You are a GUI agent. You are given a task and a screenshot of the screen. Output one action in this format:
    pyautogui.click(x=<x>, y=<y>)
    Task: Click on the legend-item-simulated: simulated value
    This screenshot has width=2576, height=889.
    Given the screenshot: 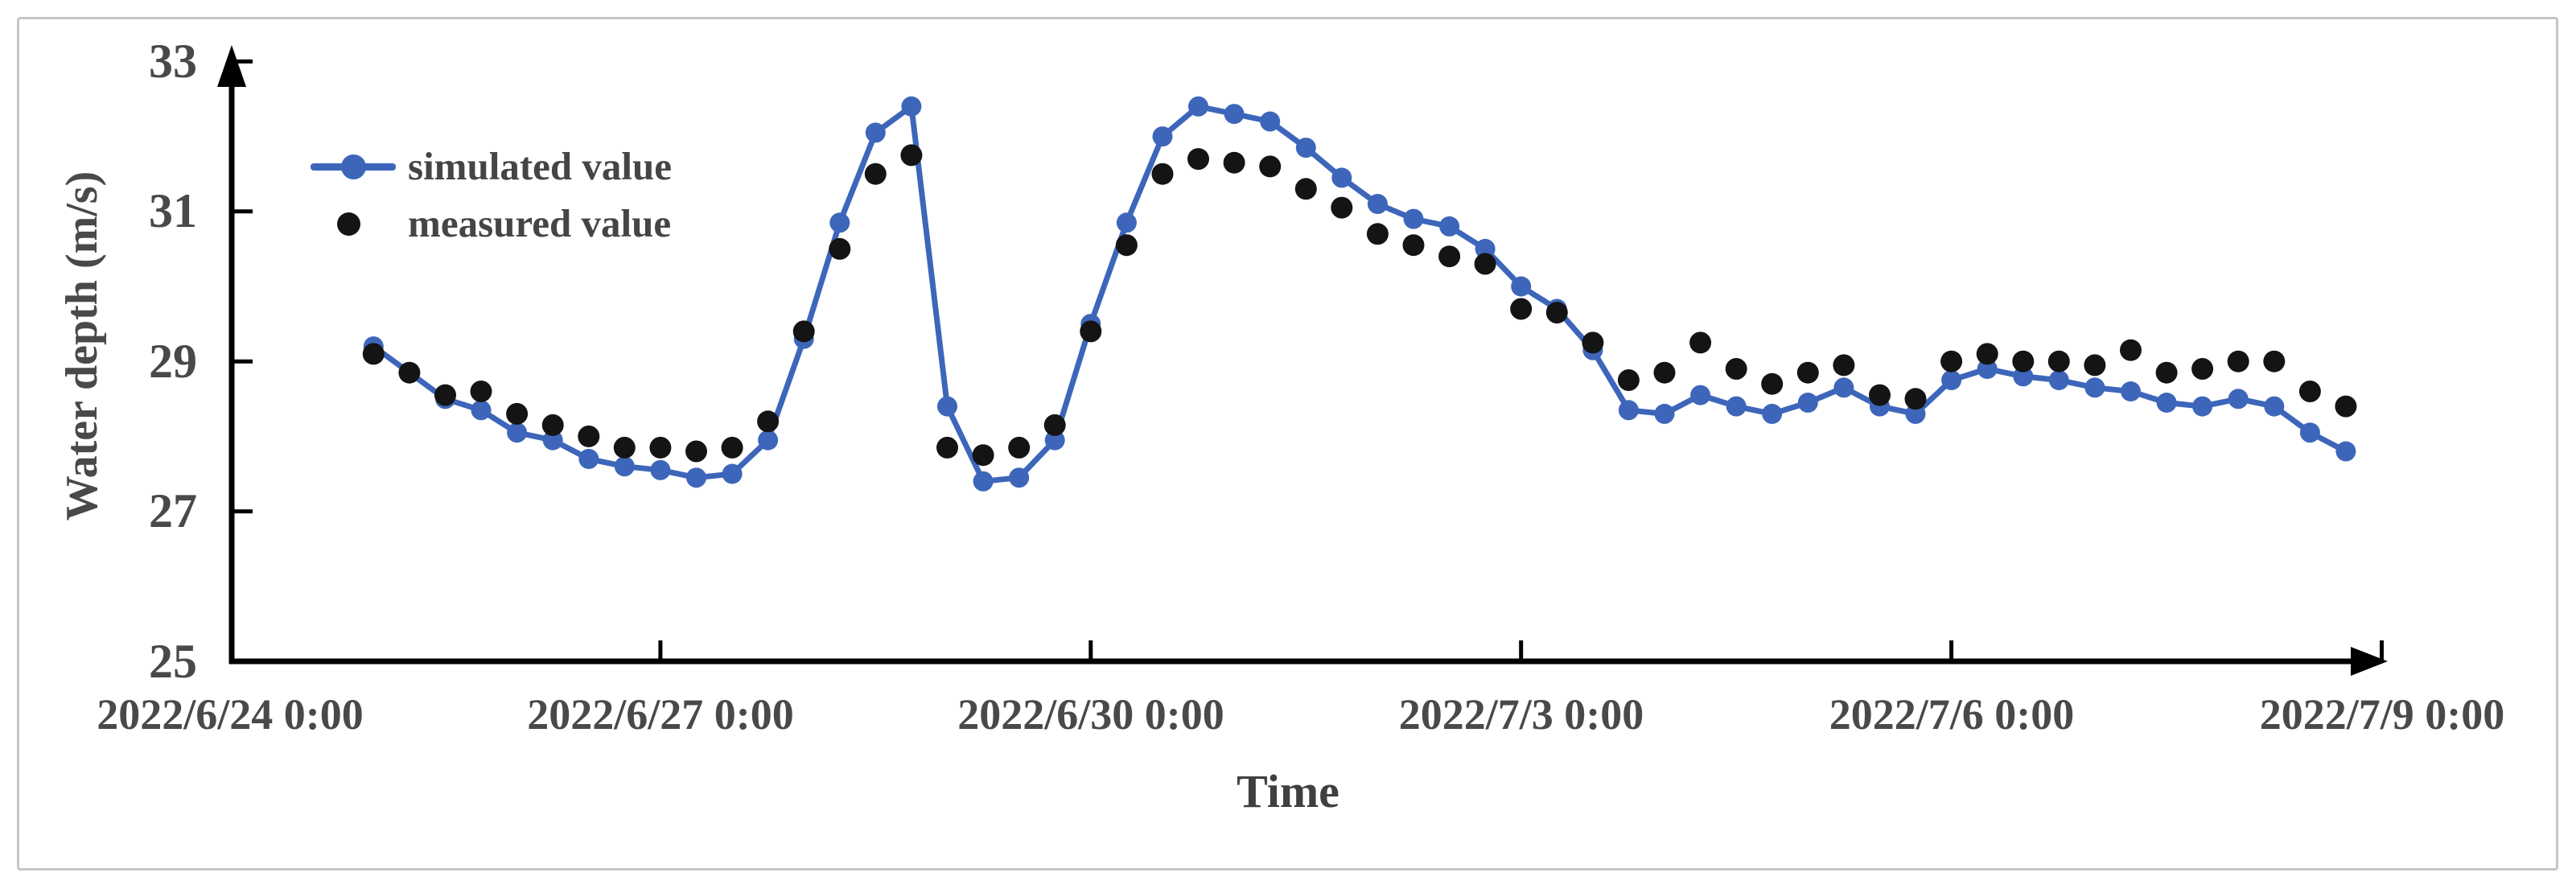 What is the action you would take?
    pyautogui.click(x=491, y=166)
    